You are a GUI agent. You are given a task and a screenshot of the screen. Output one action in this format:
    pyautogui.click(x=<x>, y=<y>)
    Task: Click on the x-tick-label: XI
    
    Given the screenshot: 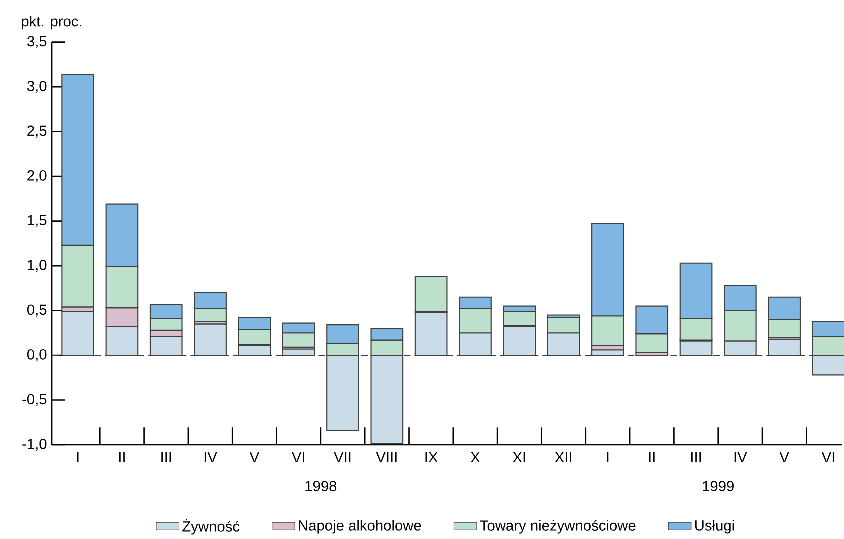 What is the action you would take?
    pyautogui.click(x=519, y=457)
    